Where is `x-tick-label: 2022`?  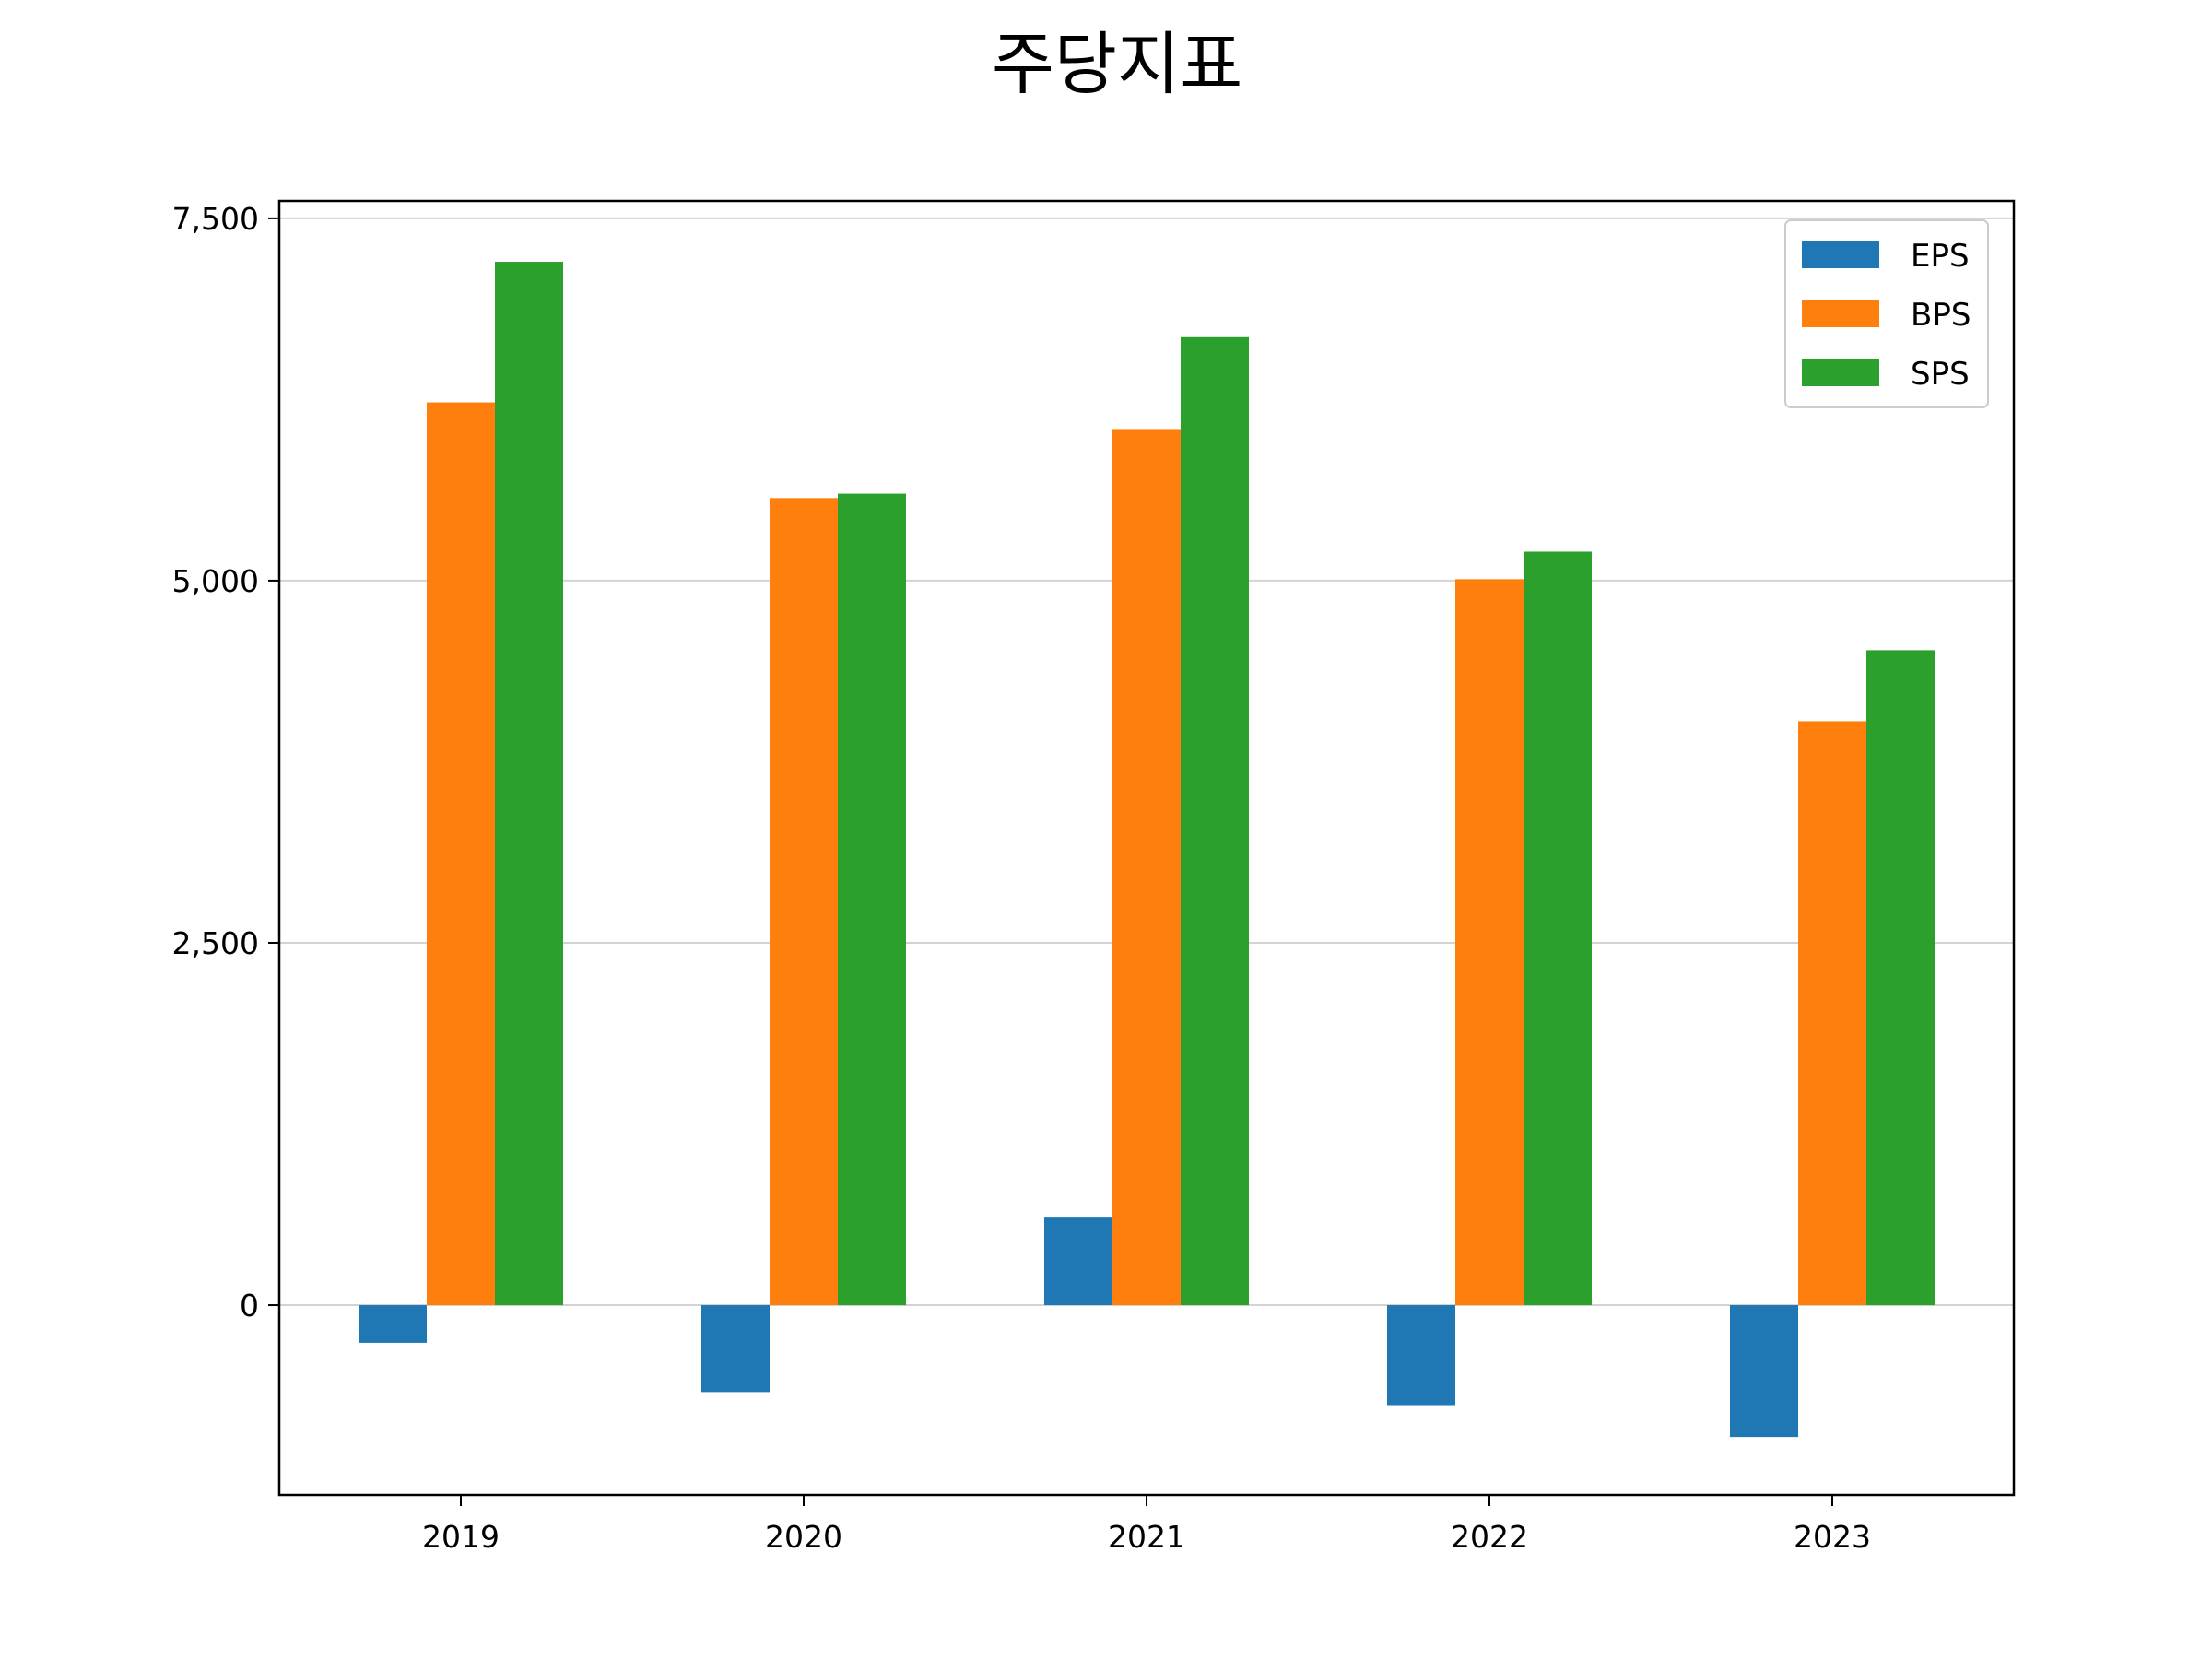
x-tick-label: 2022 is located at coordinates (1489, 1537).